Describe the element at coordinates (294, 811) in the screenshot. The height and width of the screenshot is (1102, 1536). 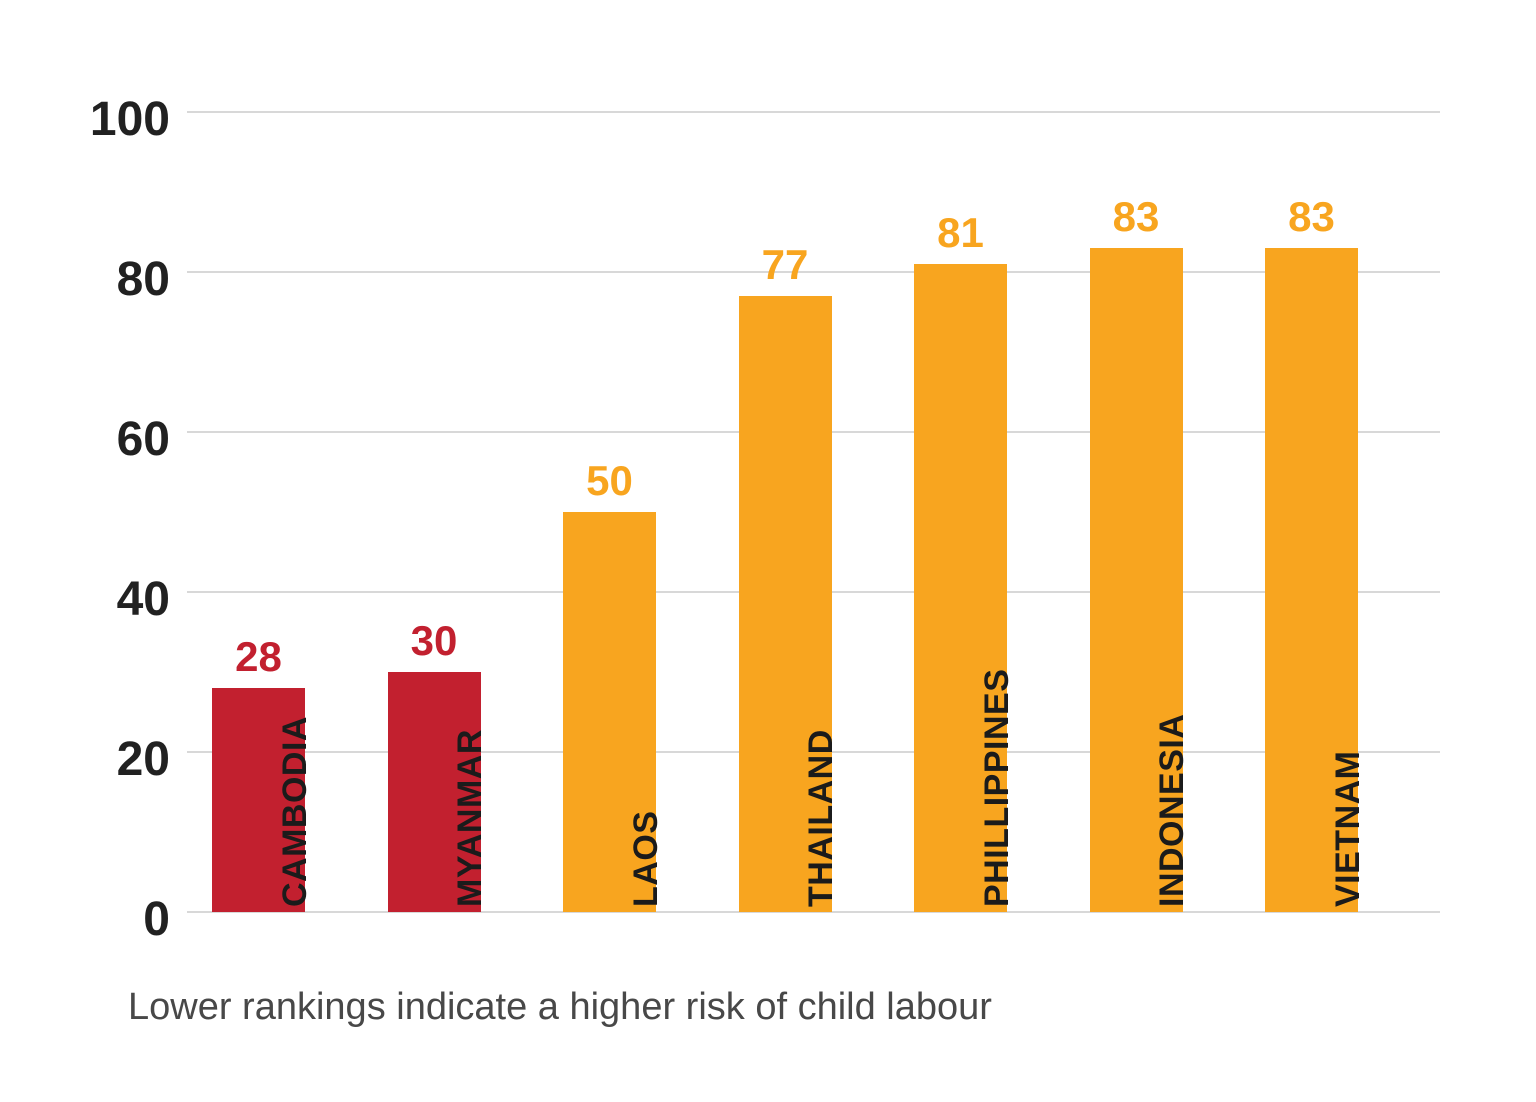
I see `bar-category-label: CAMBODIA` at that location.